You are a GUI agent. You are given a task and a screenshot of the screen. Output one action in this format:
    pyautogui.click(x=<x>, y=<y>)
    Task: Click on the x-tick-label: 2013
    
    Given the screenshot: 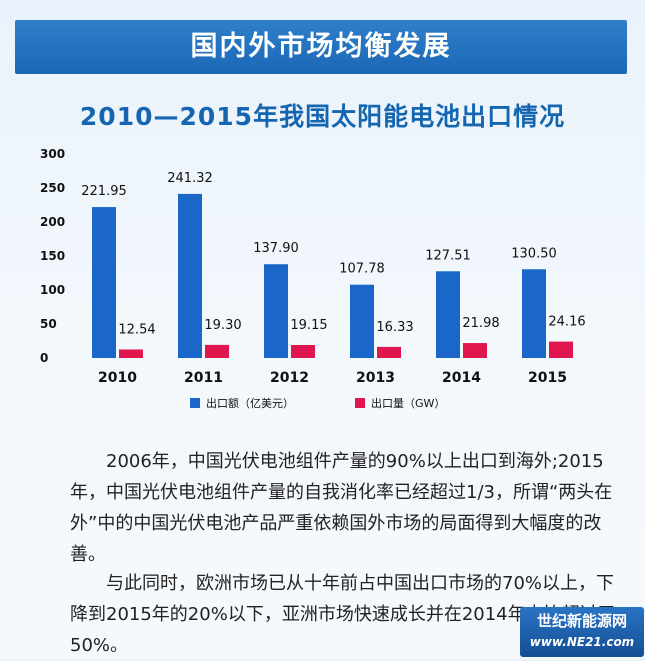 What is the action you would take?
    pyautogui.click(x=375, y=378)
    